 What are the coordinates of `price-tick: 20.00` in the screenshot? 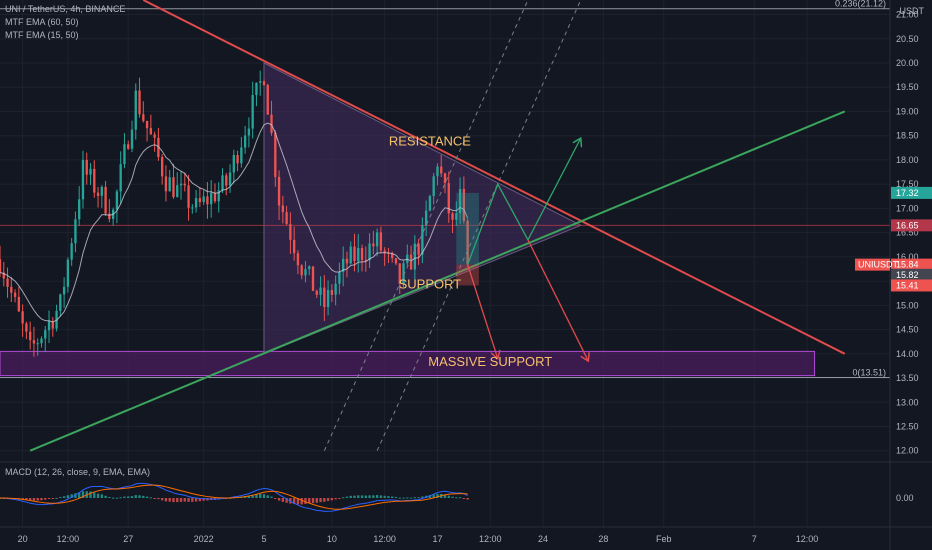 It's located at (907, 63).